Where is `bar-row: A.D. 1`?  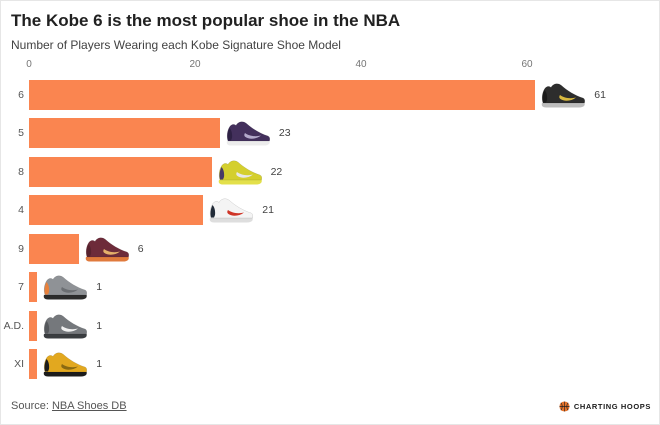 bar-row: A.D. 1 is located at coordinates (330, 325).